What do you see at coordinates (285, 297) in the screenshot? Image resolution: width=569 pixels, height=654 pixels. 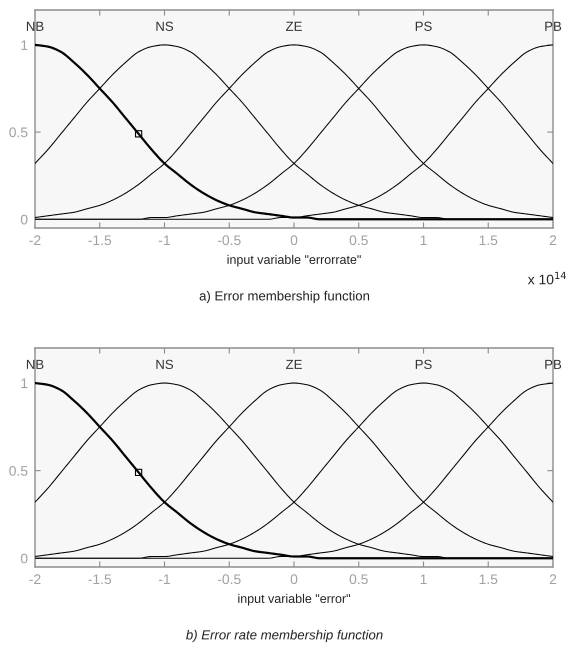 I see `text: a) Error membership function` at bounding box center [285, 297].